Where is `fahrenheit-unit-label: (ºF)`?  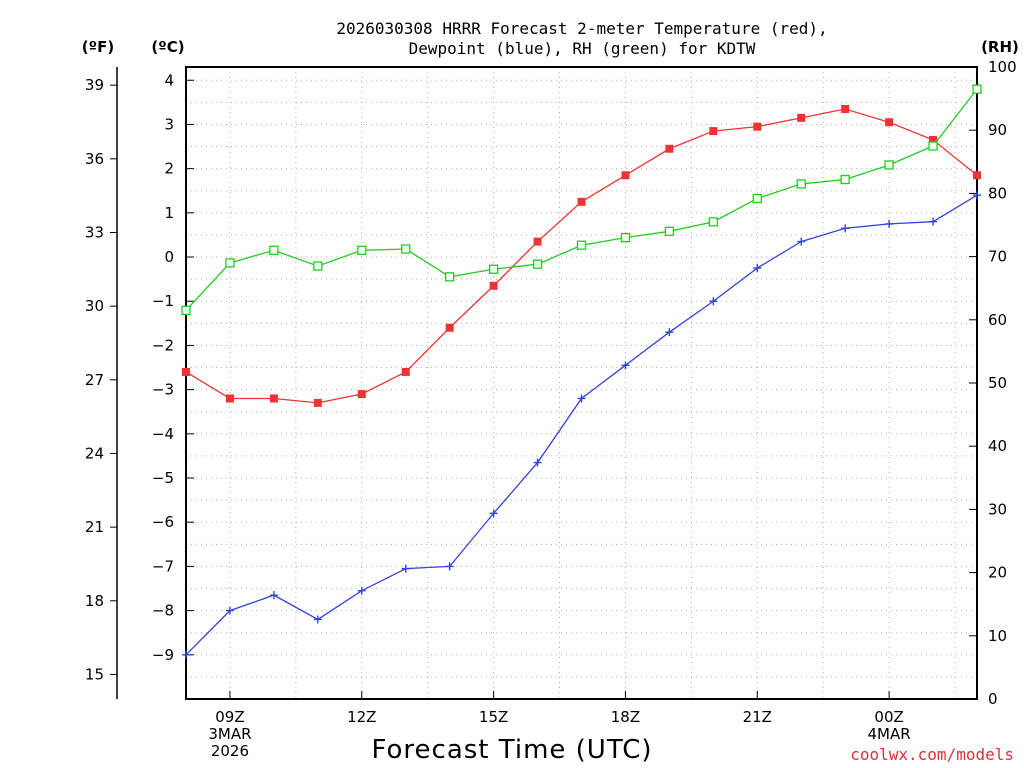
fahrenheit-unit-label: (ºF) is located at coordinates (98, 47).